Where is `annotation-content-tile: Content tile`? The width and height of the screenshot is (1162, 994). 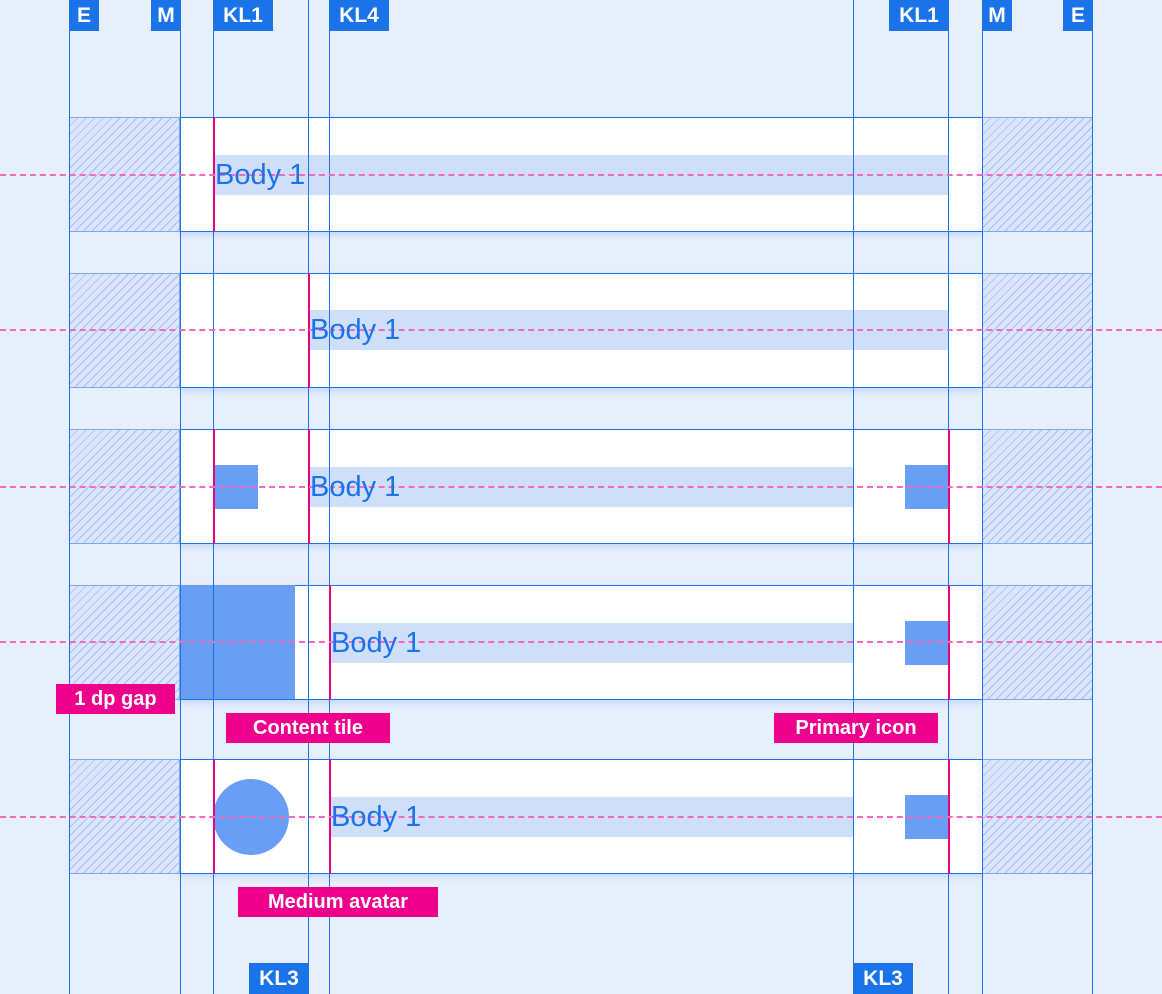
annotation-content-tile: Content tile is located at coordinates (308, 728).